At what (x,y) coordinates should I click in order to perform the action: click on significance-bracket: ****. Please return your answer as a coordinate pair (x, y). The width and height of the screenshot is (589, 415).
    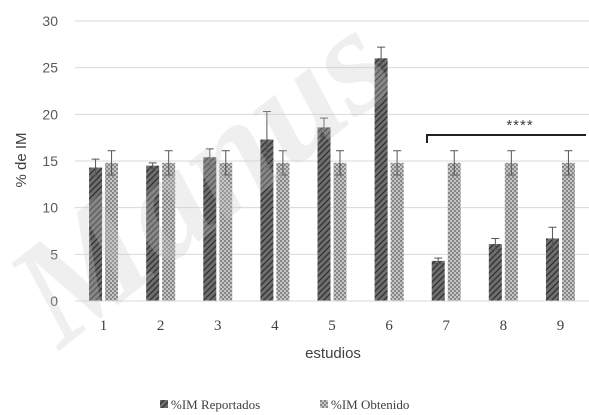
    Looking at the image, I should click on (506, 130).